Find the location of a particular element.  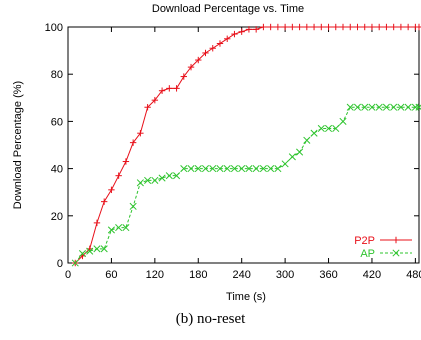

chart-title: Download Percentage vs. Time is located at coordinates (228, 9).